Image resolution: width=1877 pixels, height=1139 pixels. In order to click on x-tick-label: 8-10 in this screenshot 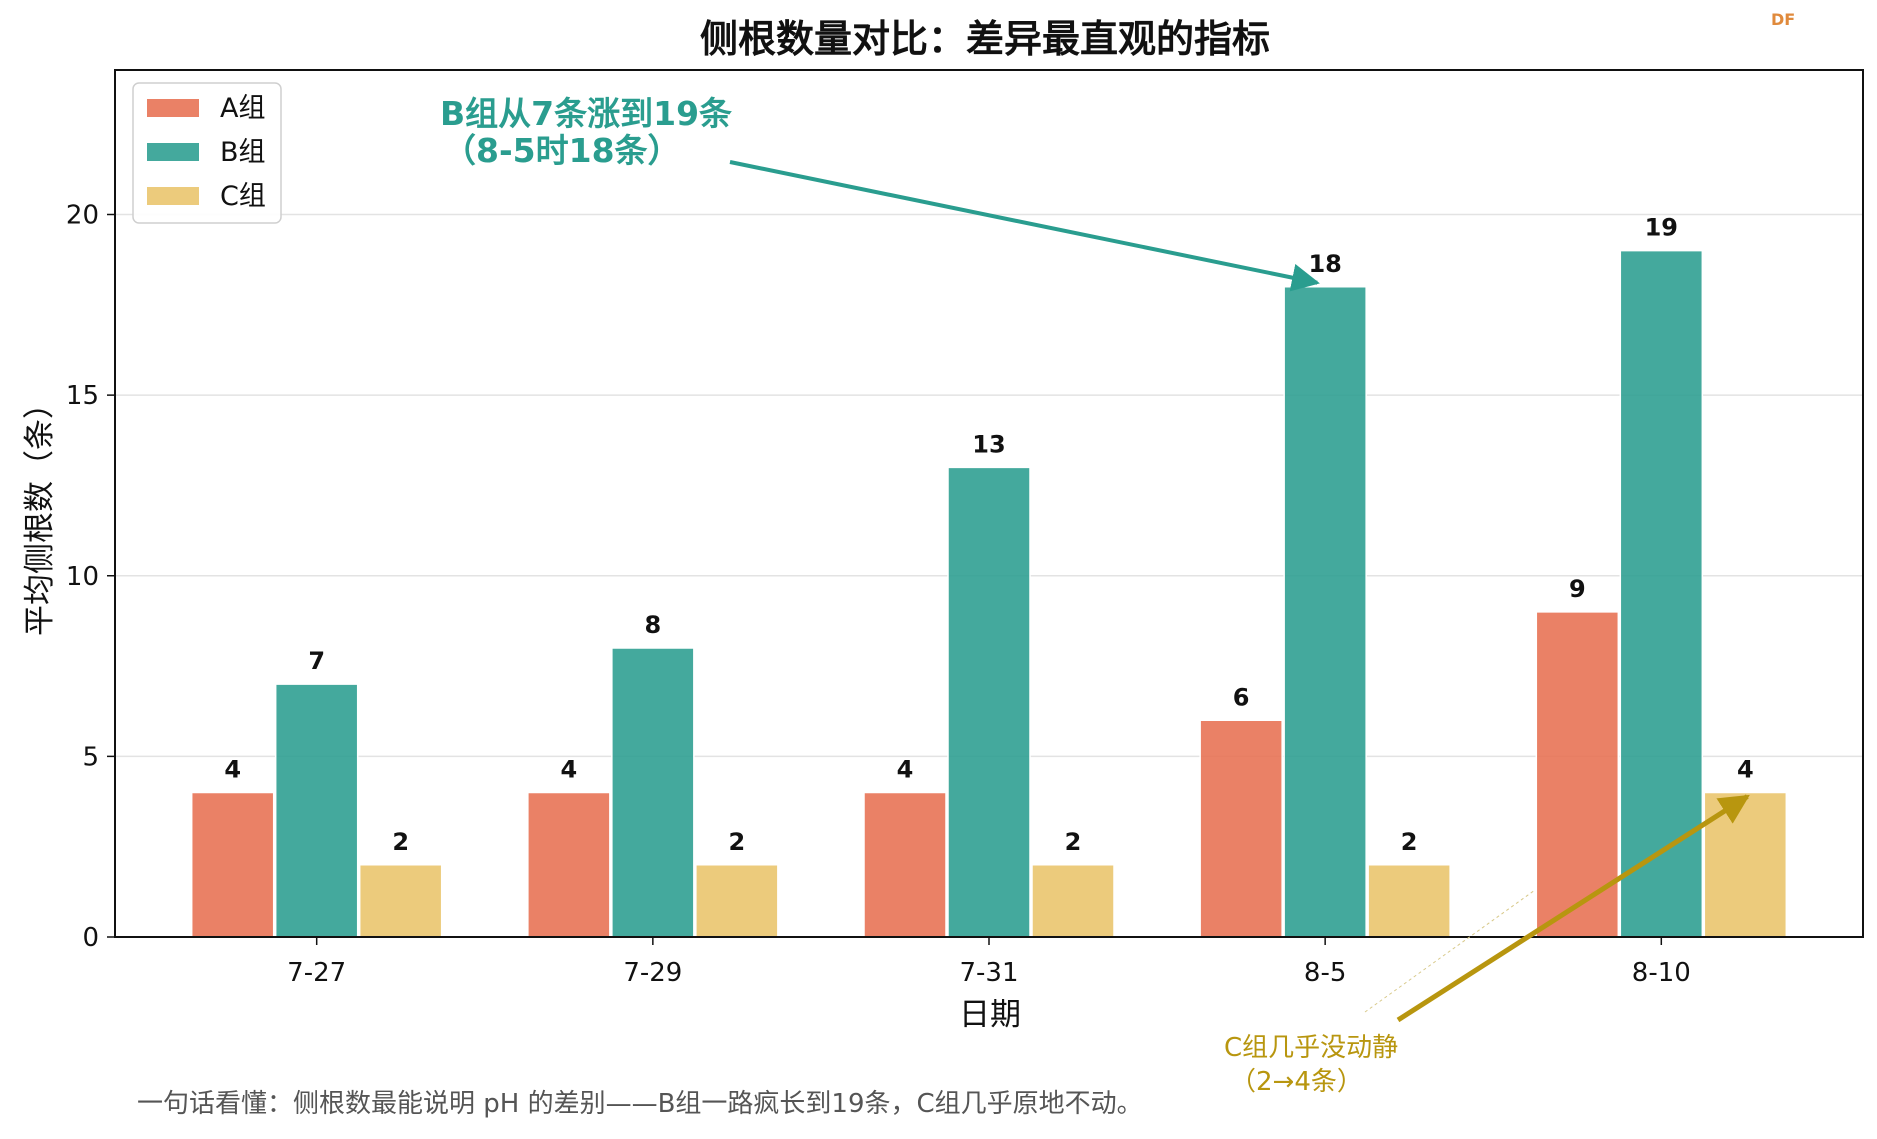, I will do `click(1661, 973)`.